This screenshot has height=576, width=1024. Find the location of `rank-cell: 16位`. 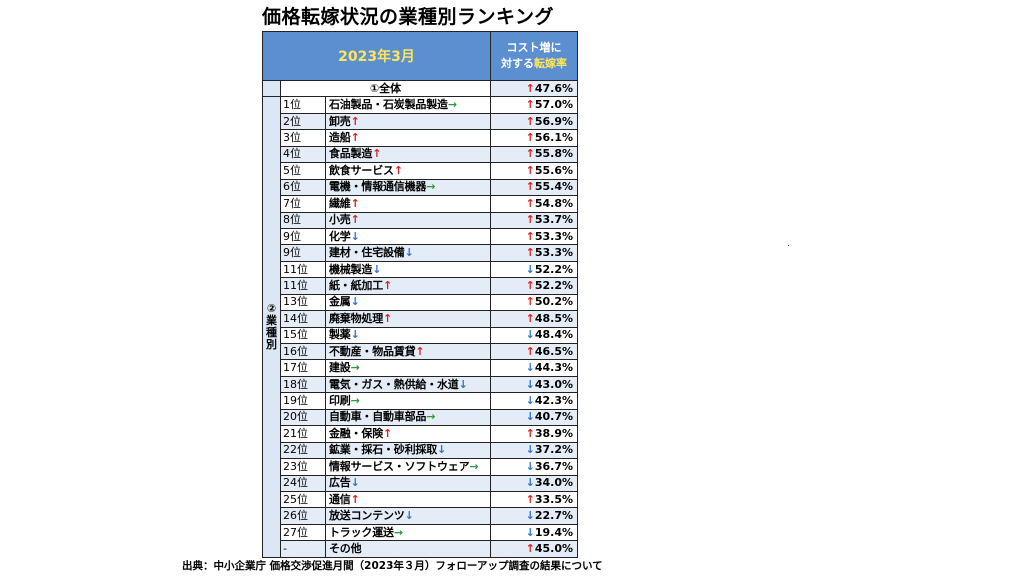

rank-cell: 16位 is located at coordinates (303, 351).